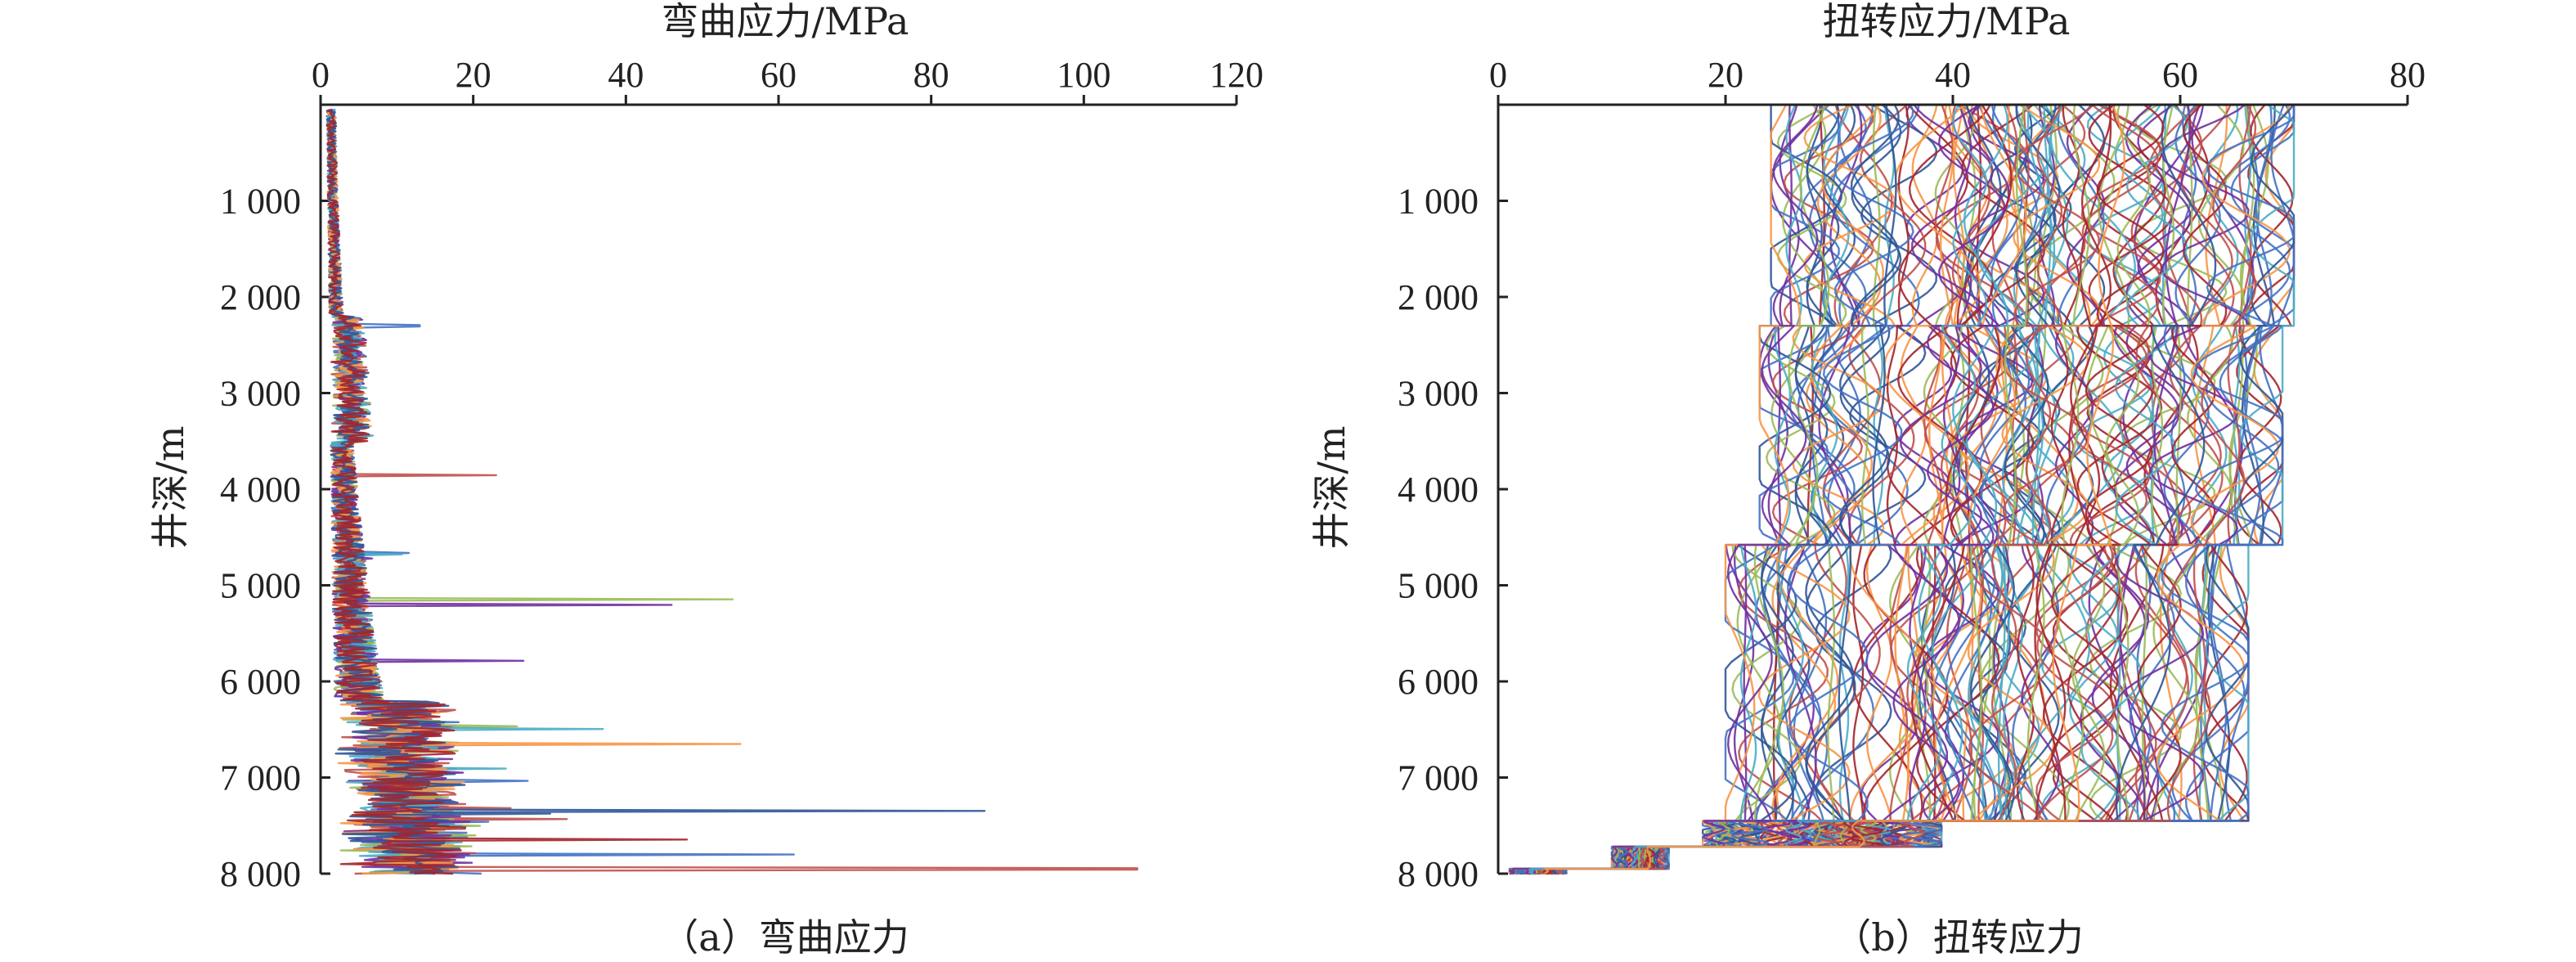 The width and height of the screenshot is (2576, 962). I want to click on torsion-stress-title: 扭转应力/MPa, so click(1947, 21).